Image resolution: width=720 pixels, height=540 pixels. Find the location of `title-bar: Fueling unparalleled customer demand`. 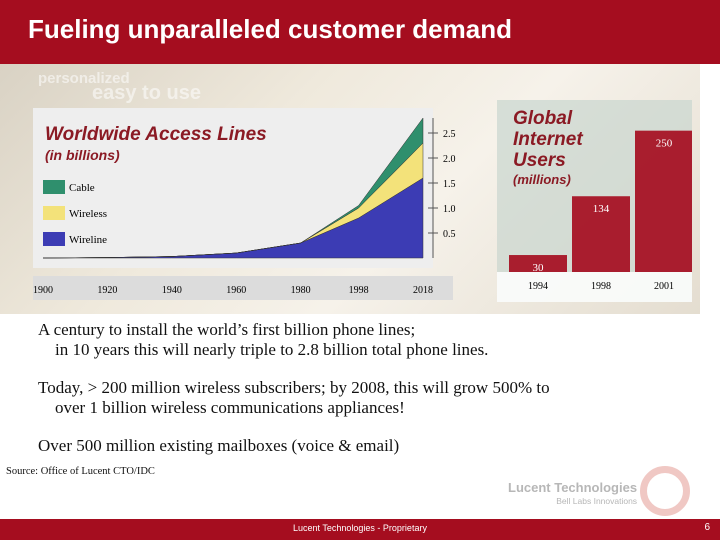

title-bar: Fueling unparalleled customer demand is located at coordinates (360, 32).